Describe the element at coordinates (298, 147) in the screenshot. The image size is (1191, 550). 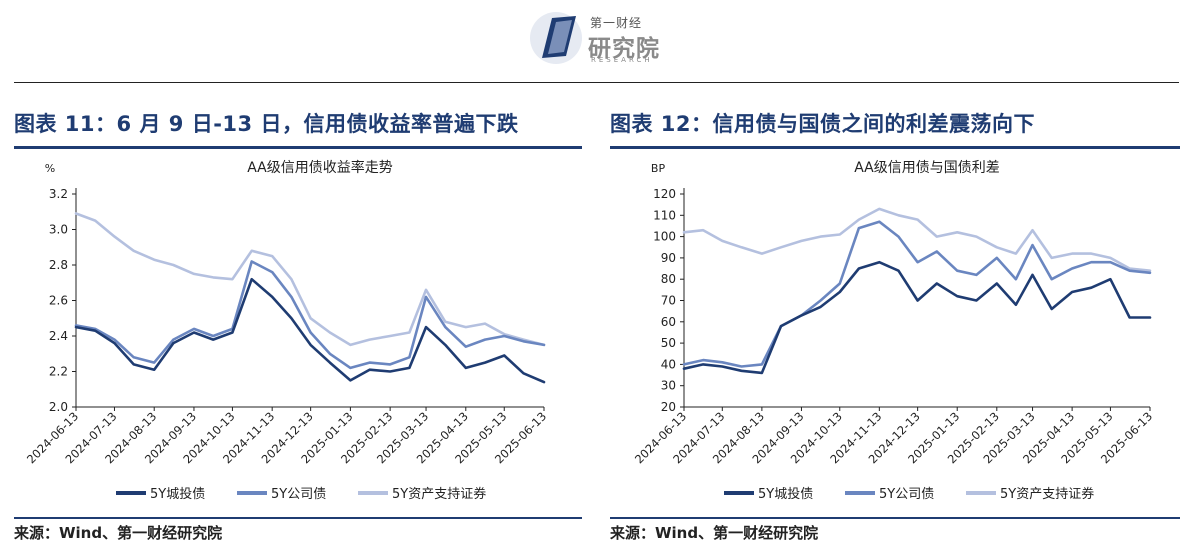
I see `figure-11-title-rule` at that location.